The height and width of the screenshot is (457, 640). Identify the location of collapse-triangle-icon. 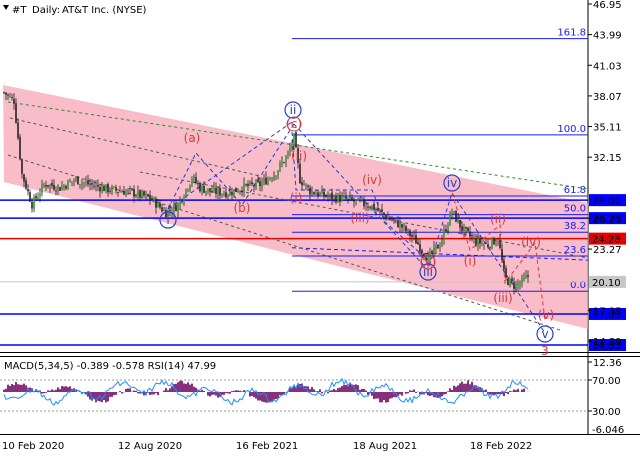
(6, 7).